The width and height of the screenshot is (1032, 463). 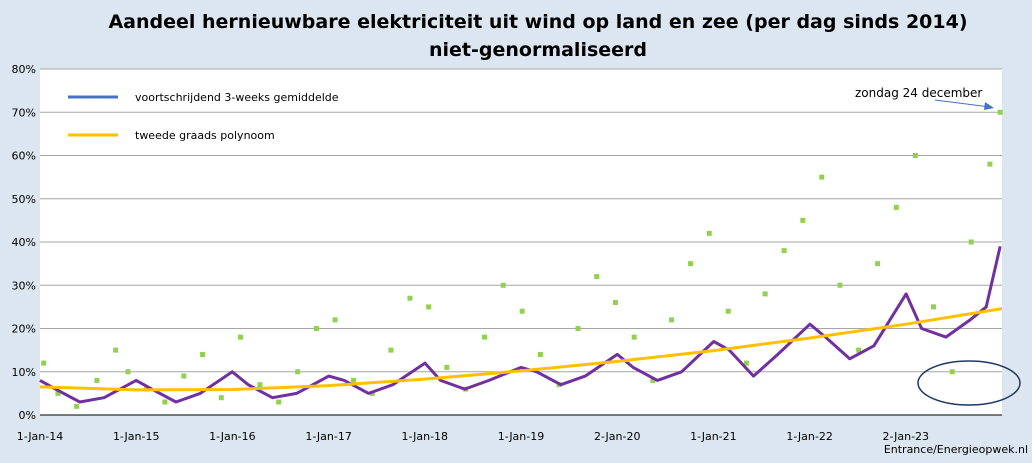 I want to click on y-tick-label: 60%, so click(x=24, y=156).